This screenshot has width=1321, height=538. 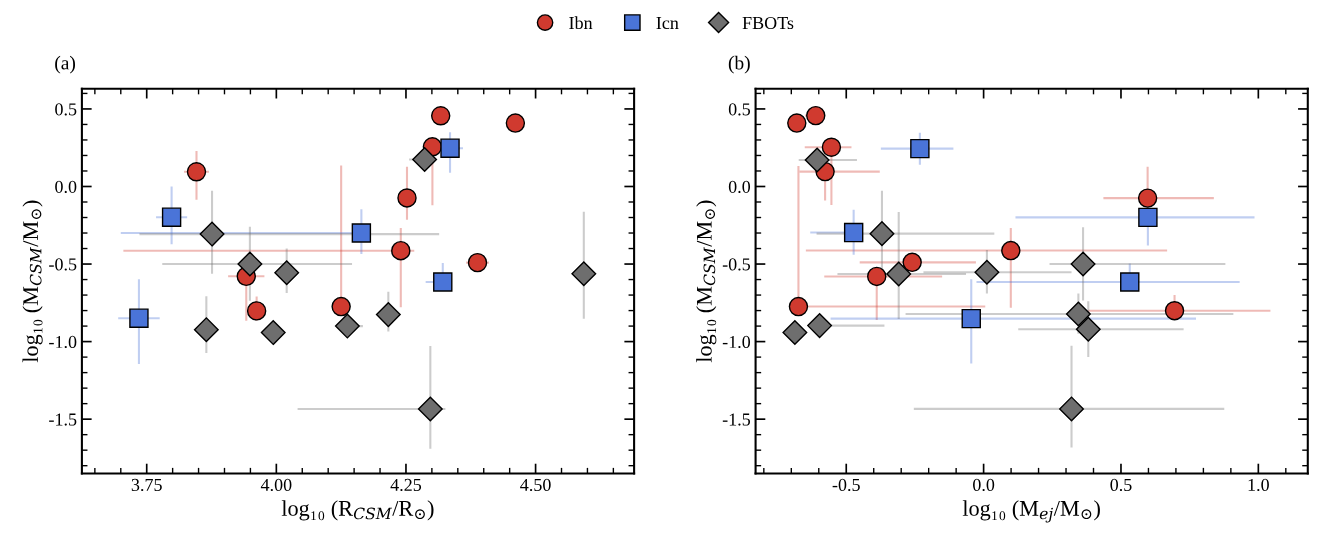 I want to click on legend-label: FBOTs, so click(x=768, y=23).